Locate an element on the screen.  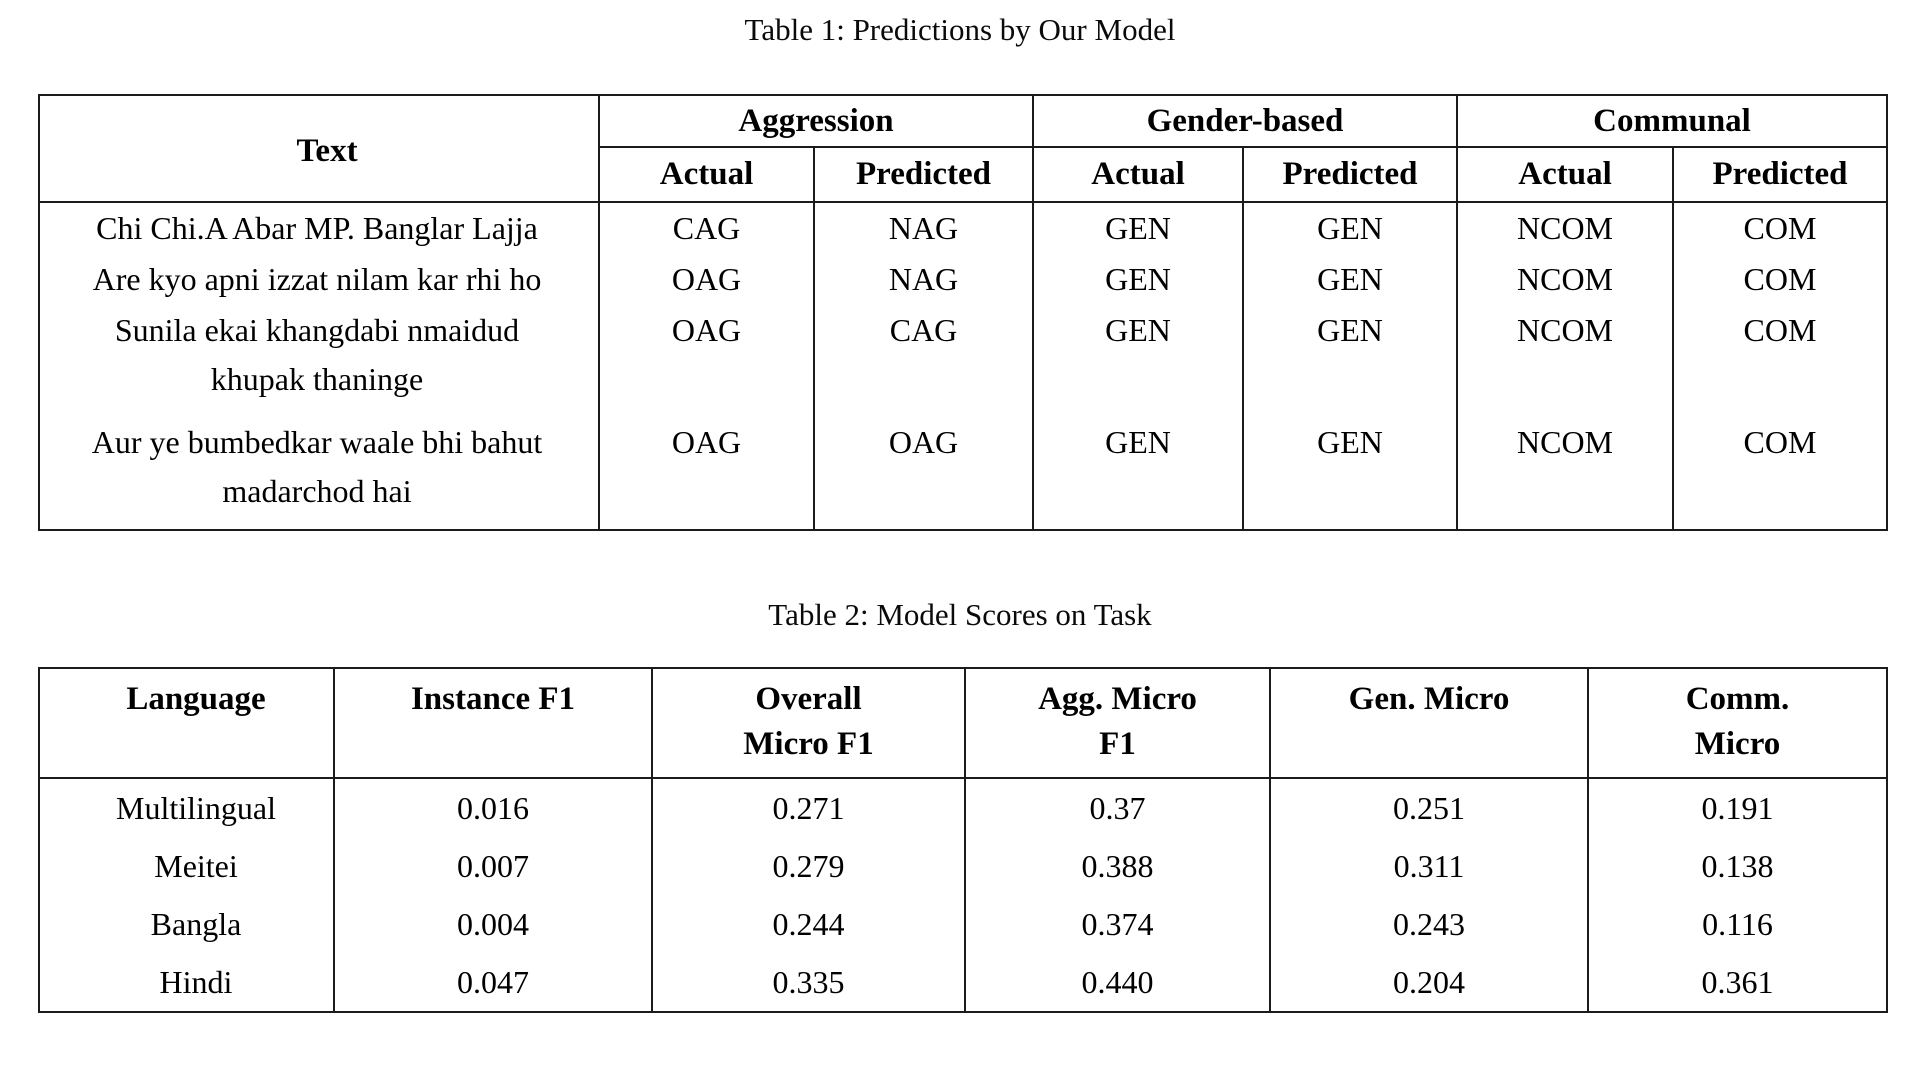
header-line: Gen. Micro is located at coordinates (1429, 699).